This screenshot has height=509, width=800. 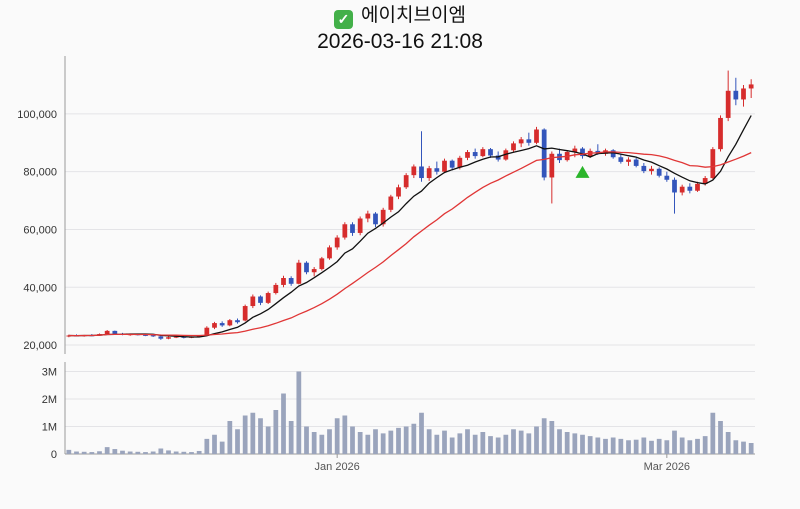 What do you see at coordinates (49, 428) in the screenshot?
I see `svg-text: 1M` at bounding box center [49, 428].